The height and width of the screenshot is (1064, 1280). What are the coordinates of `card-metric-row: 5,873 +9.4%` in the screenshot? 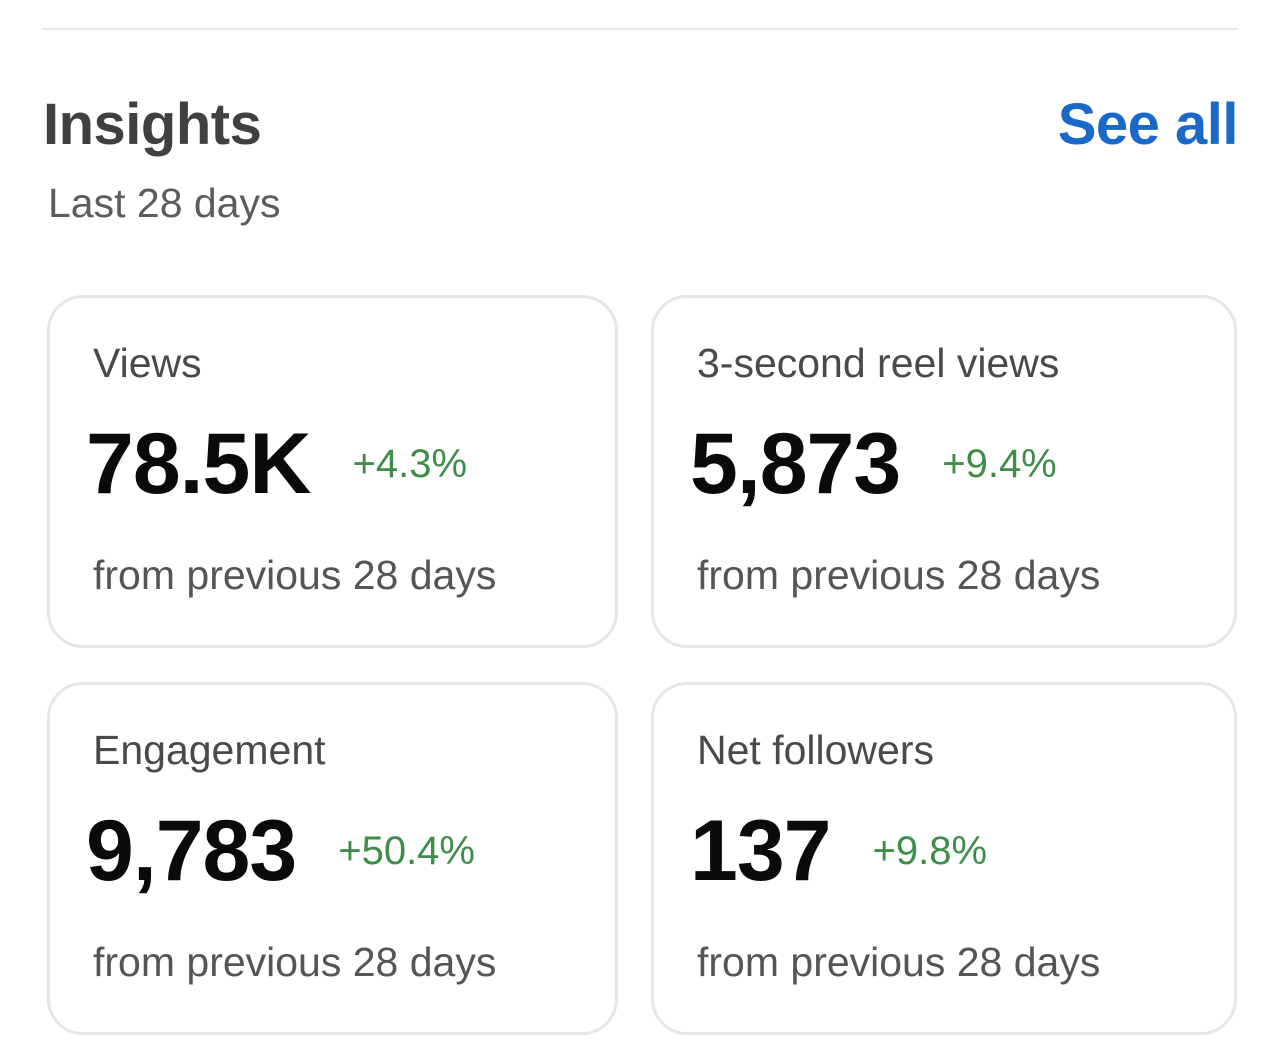 It's located at (873, 464).